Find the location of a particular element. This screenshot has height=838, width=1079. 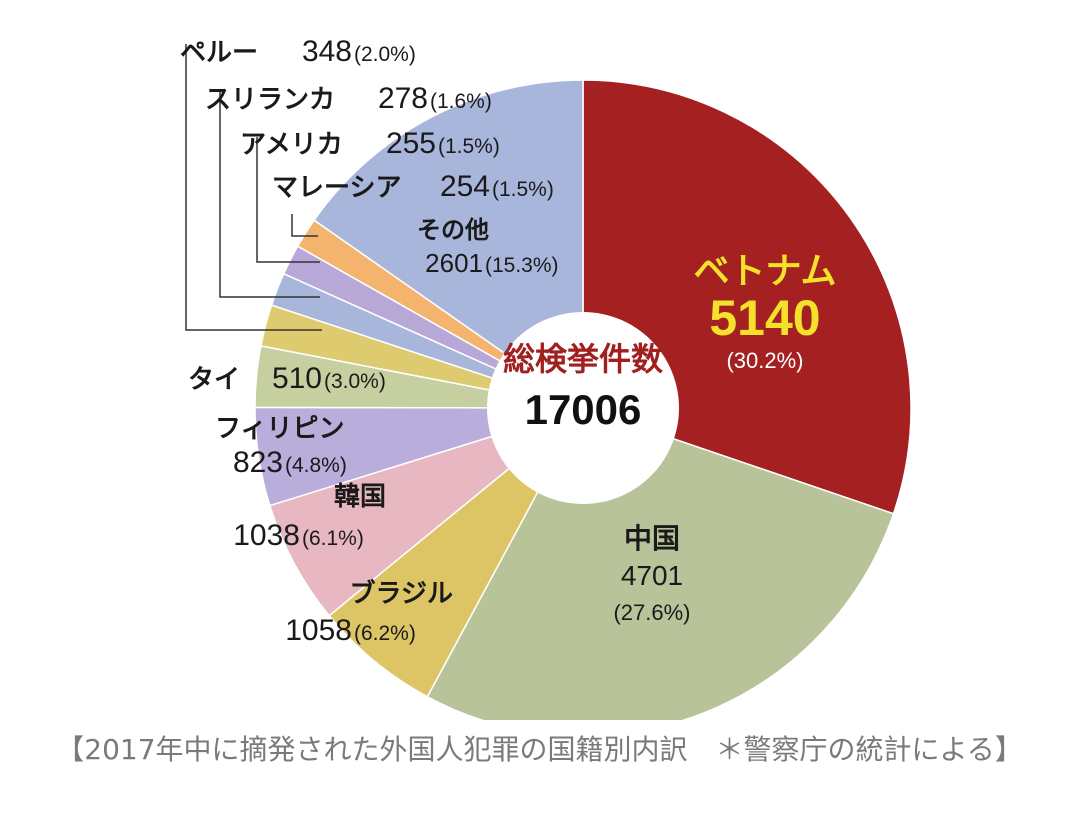

slice-label-pct: (30.2%) is located at coordinates (764, 360).